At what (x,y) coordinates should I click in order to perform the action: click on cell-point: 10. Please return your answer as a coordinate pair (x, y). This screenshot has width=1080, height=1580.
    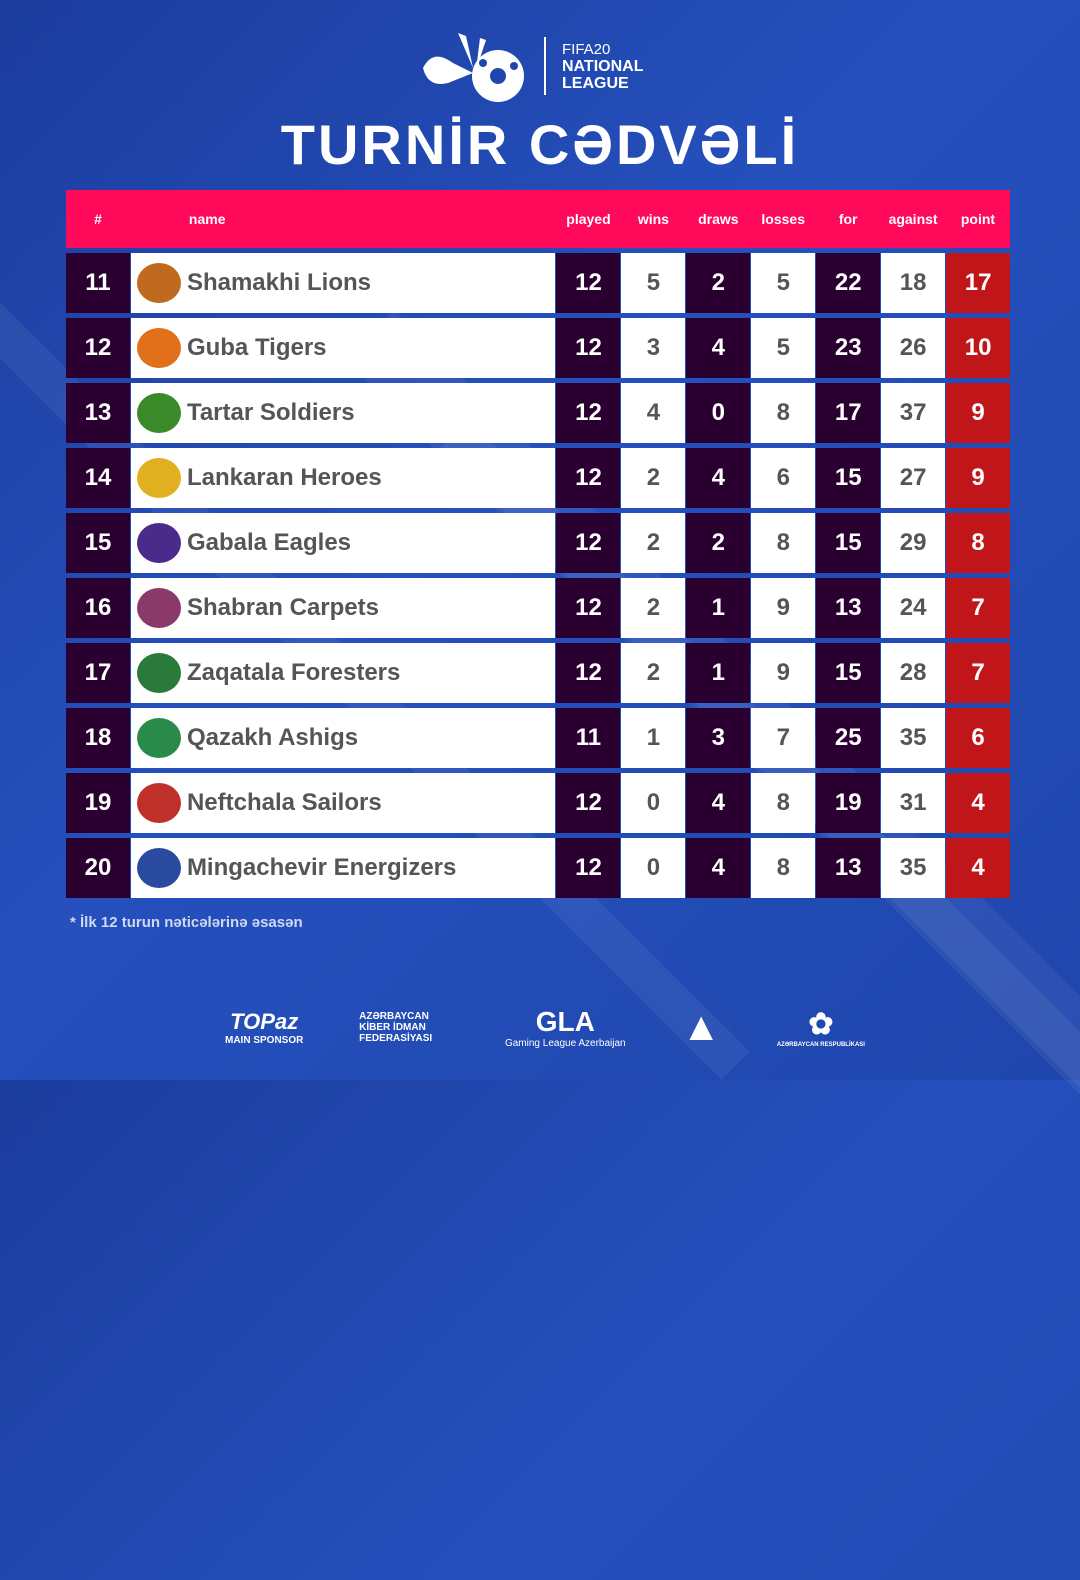
    Looking at the image, I should click on (978, 348).